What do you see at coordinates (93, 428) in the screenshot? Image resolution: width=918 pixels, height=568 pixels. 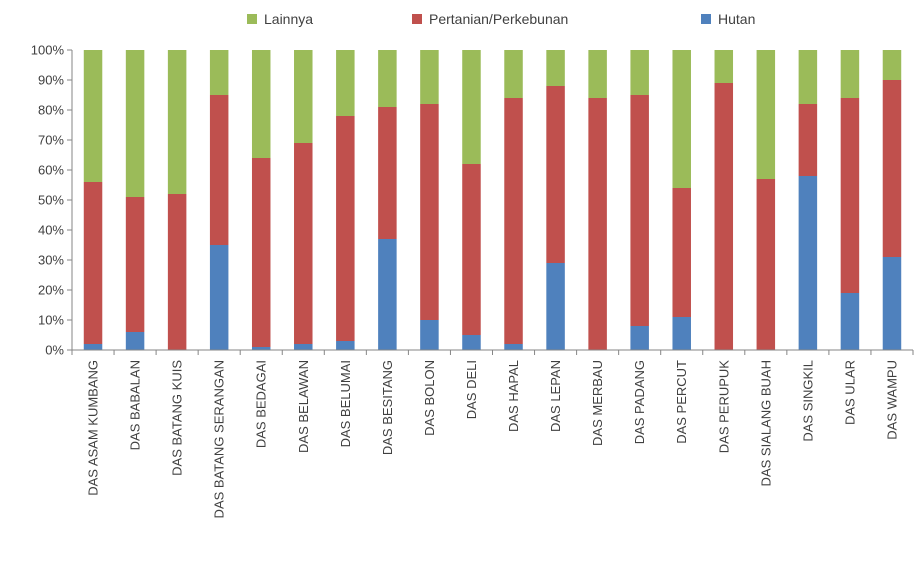 I see `x-category-label: DAS ASAM KUMBANG` at bounding box center [93, 428].